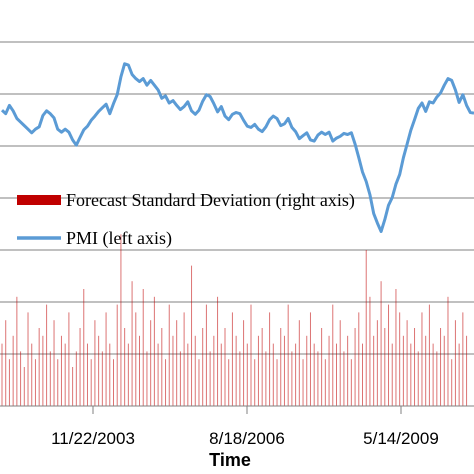 The width and height of the screenshot is (474, 474). What do you see at coordinates (401, 438) in the screenshot?
I see `x-tick-label: 5/14/2009` at bounding box center [401, 438].